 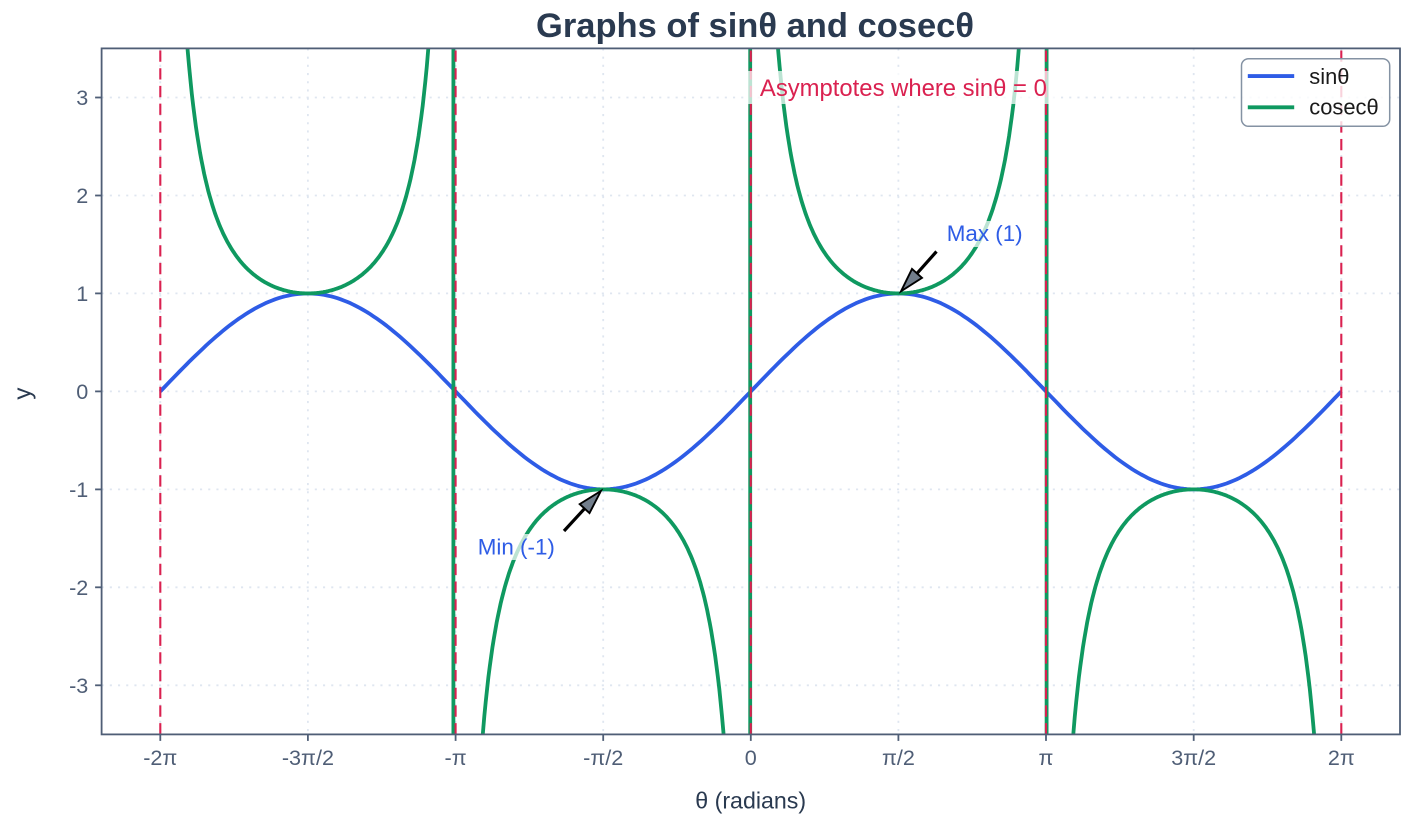 I want to click on svg-text: π, so click(x=1046, y=757).